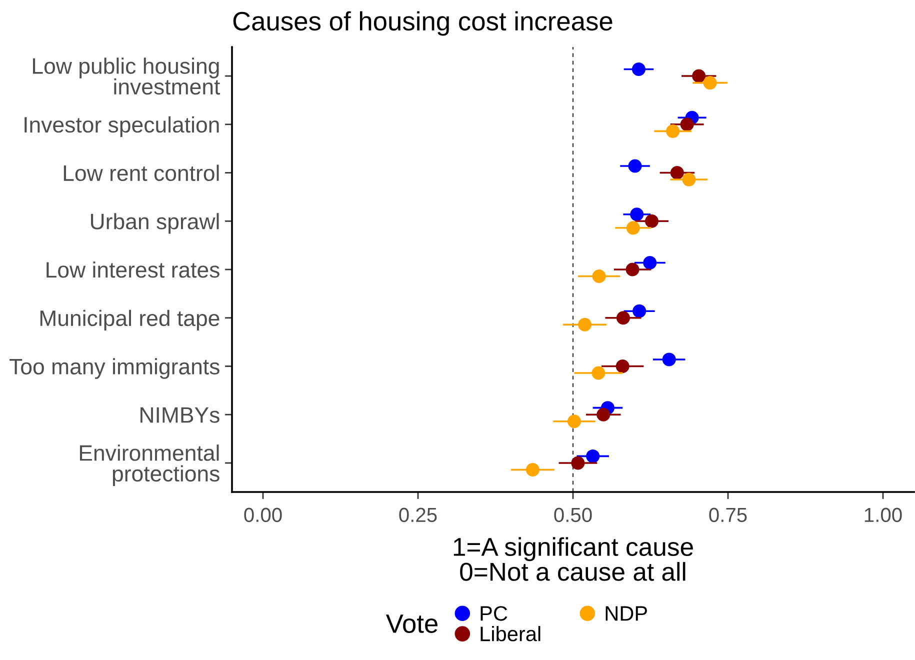 The height and width of the screenshot is (660, 915). What do you see at coordinates (133, 269) in the screenshot?
I see `y-tick-label: Low interest rates` at bounding box center [133, 269].